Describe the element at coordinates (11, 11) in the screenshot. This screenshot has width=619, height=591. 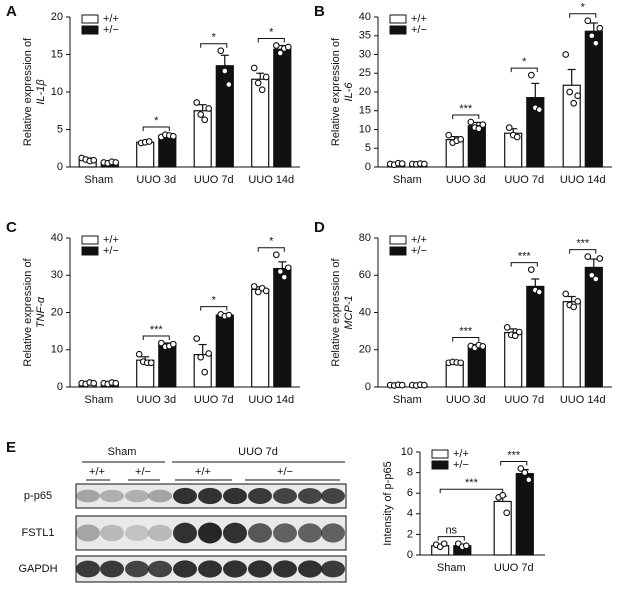
I see `panel-letter: A` at that location.